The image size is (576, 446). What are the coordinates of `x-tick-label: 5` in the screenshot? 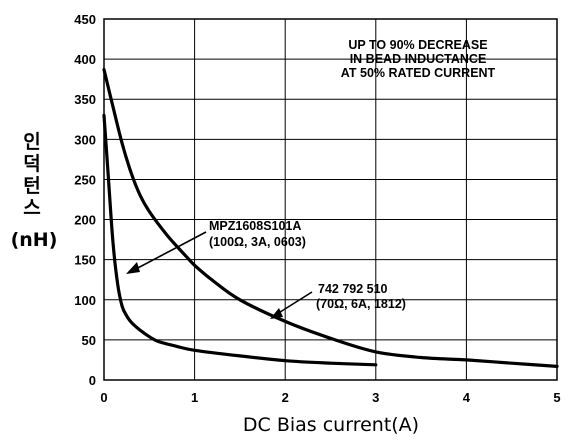 It's located at (556, 397).